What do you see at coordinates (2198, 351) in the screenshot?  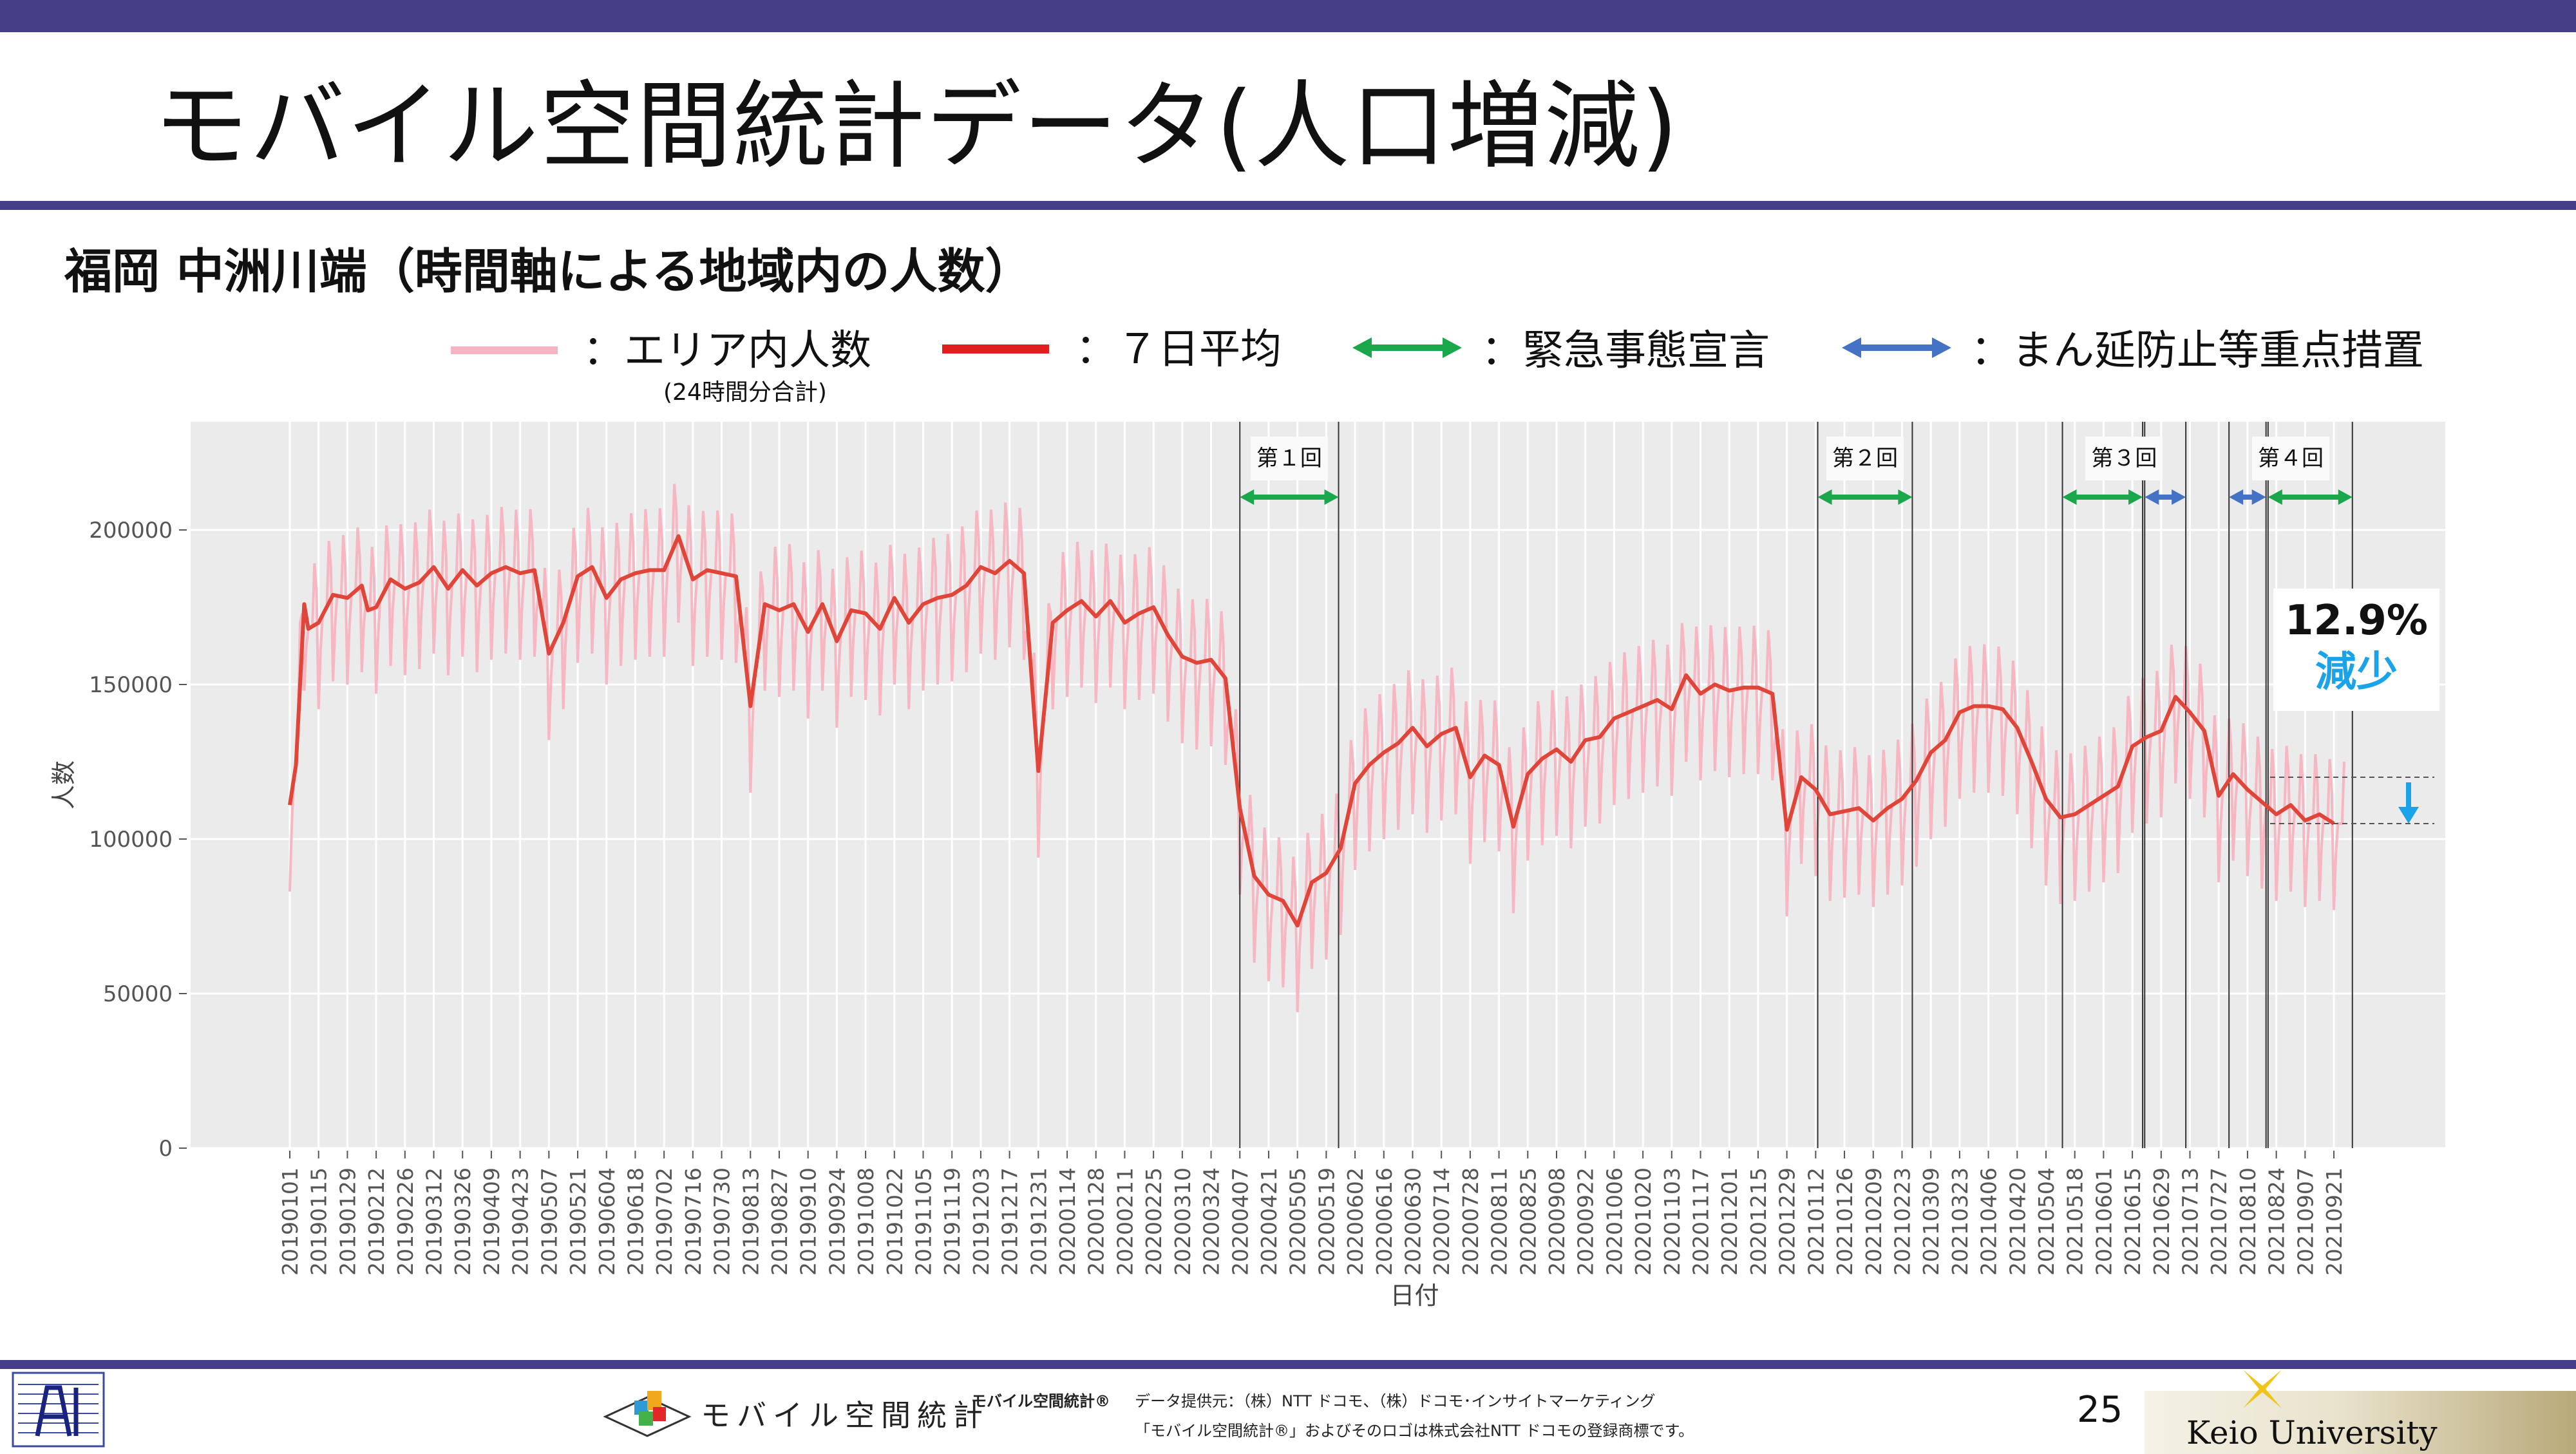 I see `legend-priority-label: ：まん延防止等重点措置` at bounding box center [2198, 351].